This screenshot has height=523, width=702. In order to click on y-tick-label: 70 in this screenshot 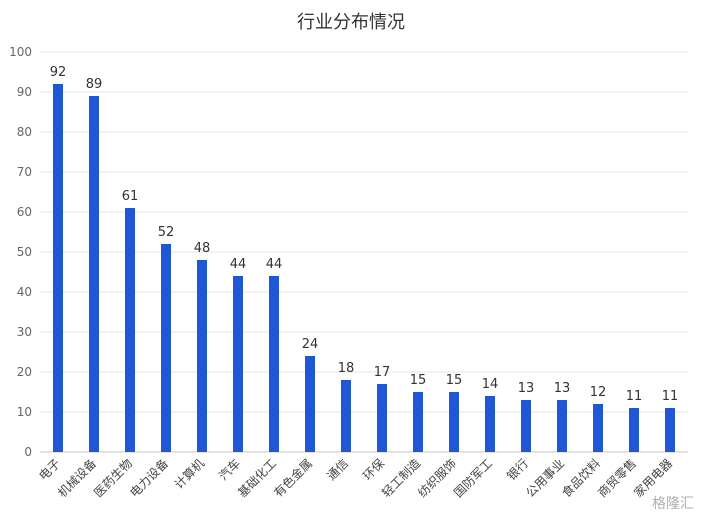, I will do `click(24, 172)`.